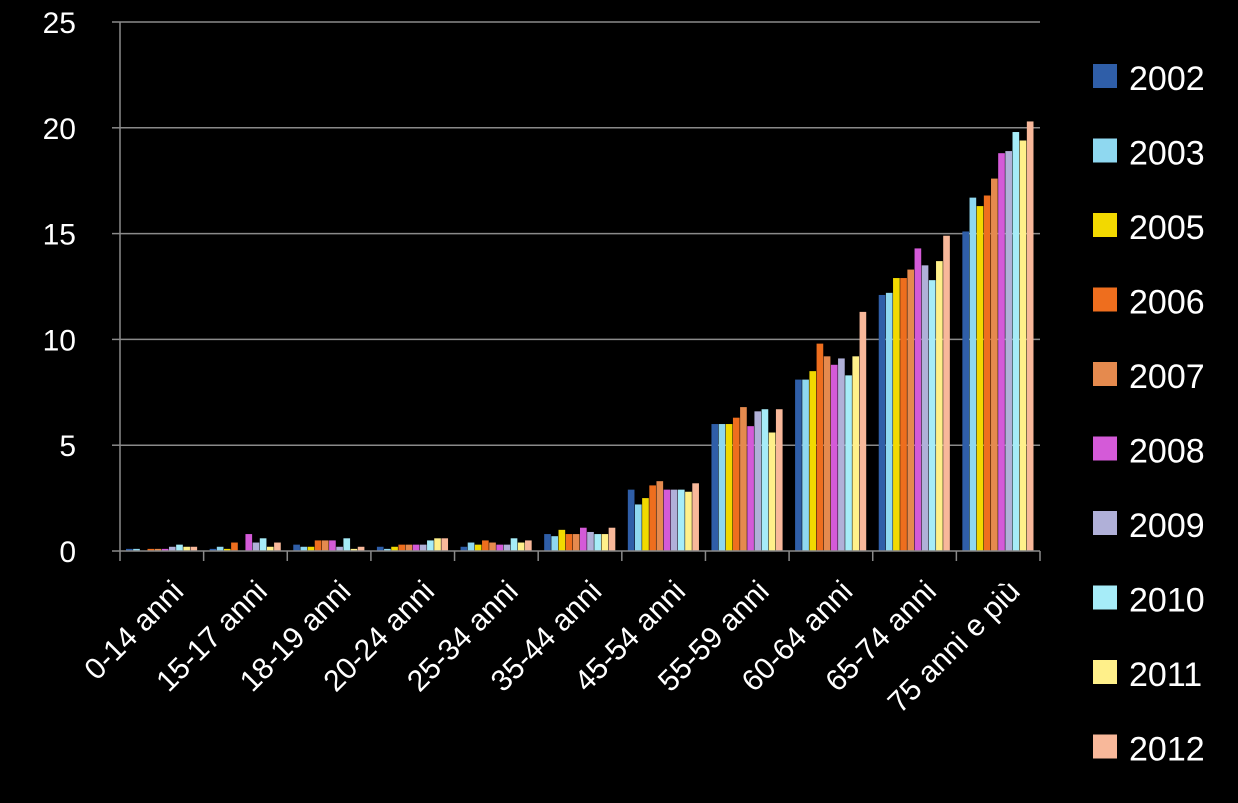 The height and width of the screenshot is (803, 1238). Describe the element at coordinates (1167, 228) in the screenshot. I see `legend-label: 2005` at that location.